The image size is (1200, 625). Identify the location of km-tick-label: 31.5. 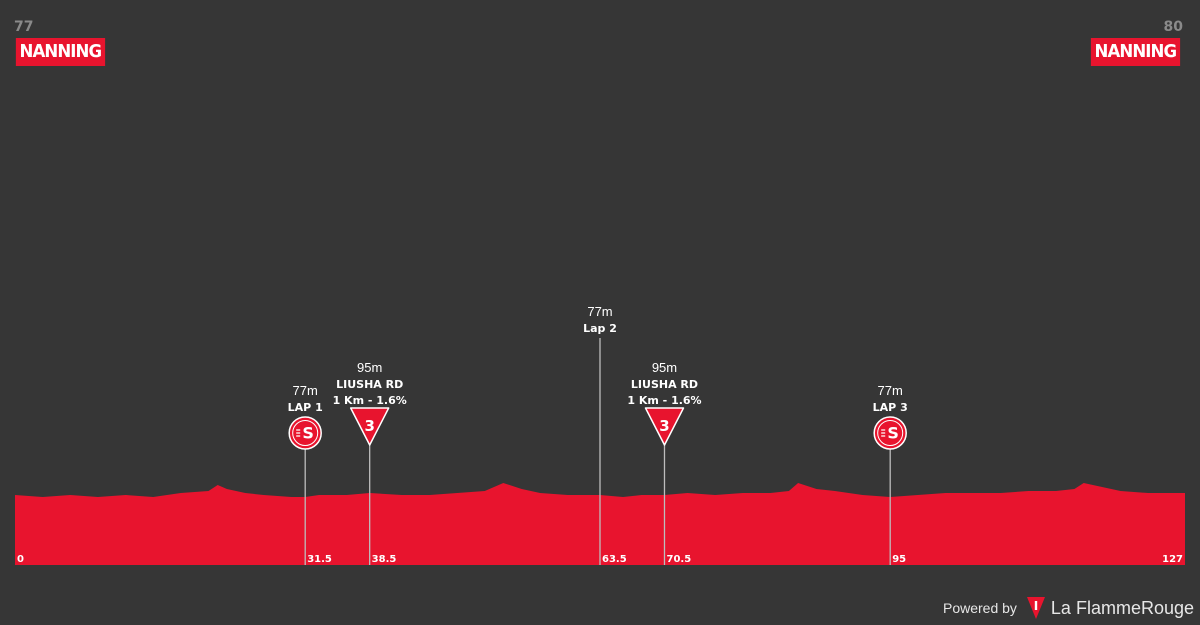
(319, 559).